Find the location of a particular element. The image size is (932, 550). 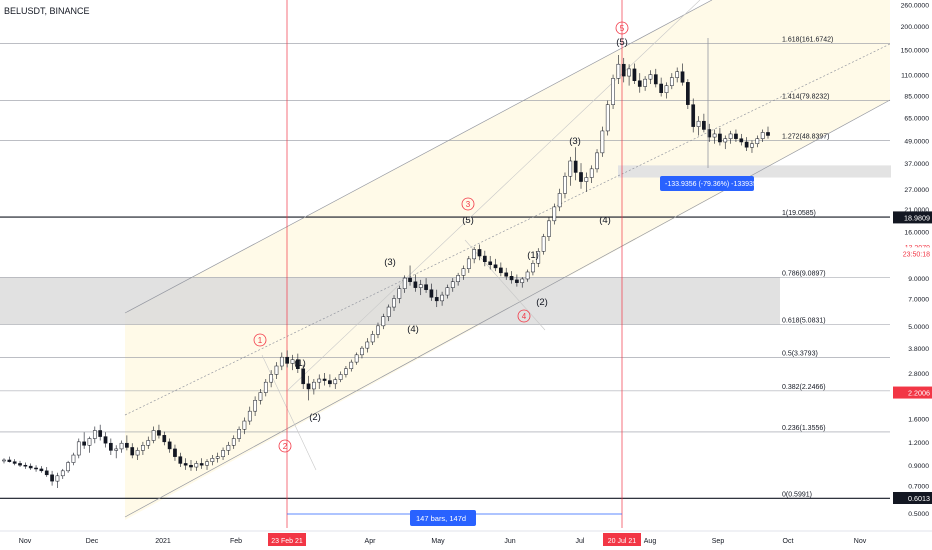

wave-label: (3) is located at coordinates (390, 262).